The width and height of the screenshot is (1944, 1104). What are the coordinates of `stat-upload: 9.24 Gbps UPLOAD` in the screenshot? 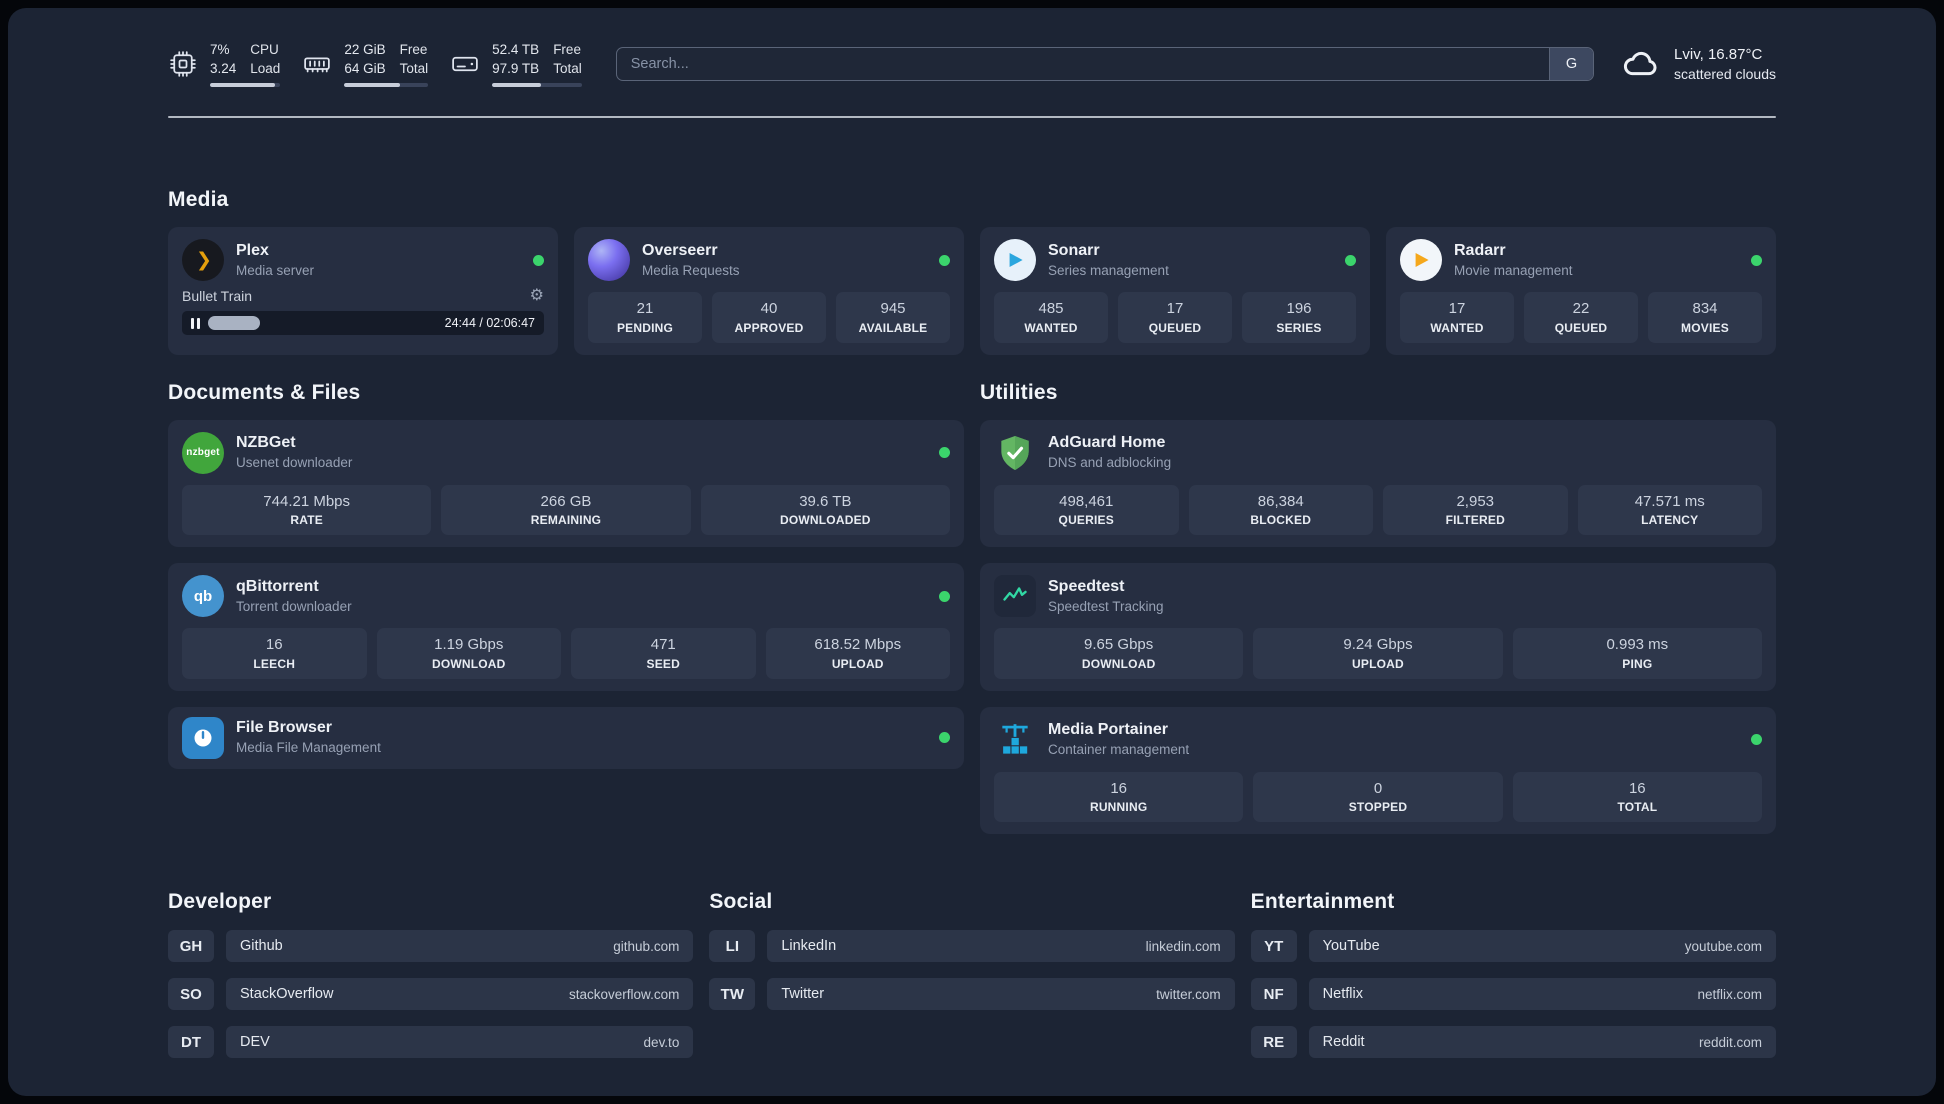 It's located at (1378, 653).